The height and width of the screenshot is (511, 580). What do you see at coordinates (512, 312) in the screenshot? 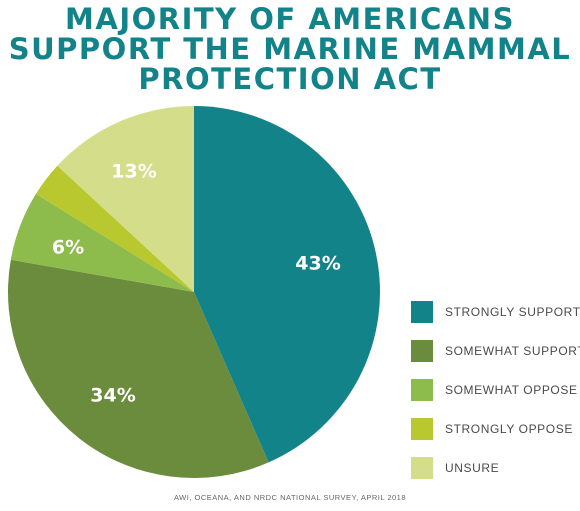
I see `legend-label-strongly-support: STRONGLY SUPPORT` at bounding box center [512, 312].